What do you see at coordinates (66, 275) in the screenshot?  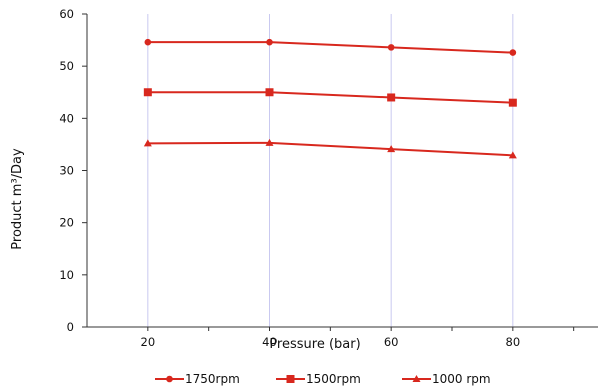 I see `y-tick-label-1: 10` at bounding box center [66, 275].